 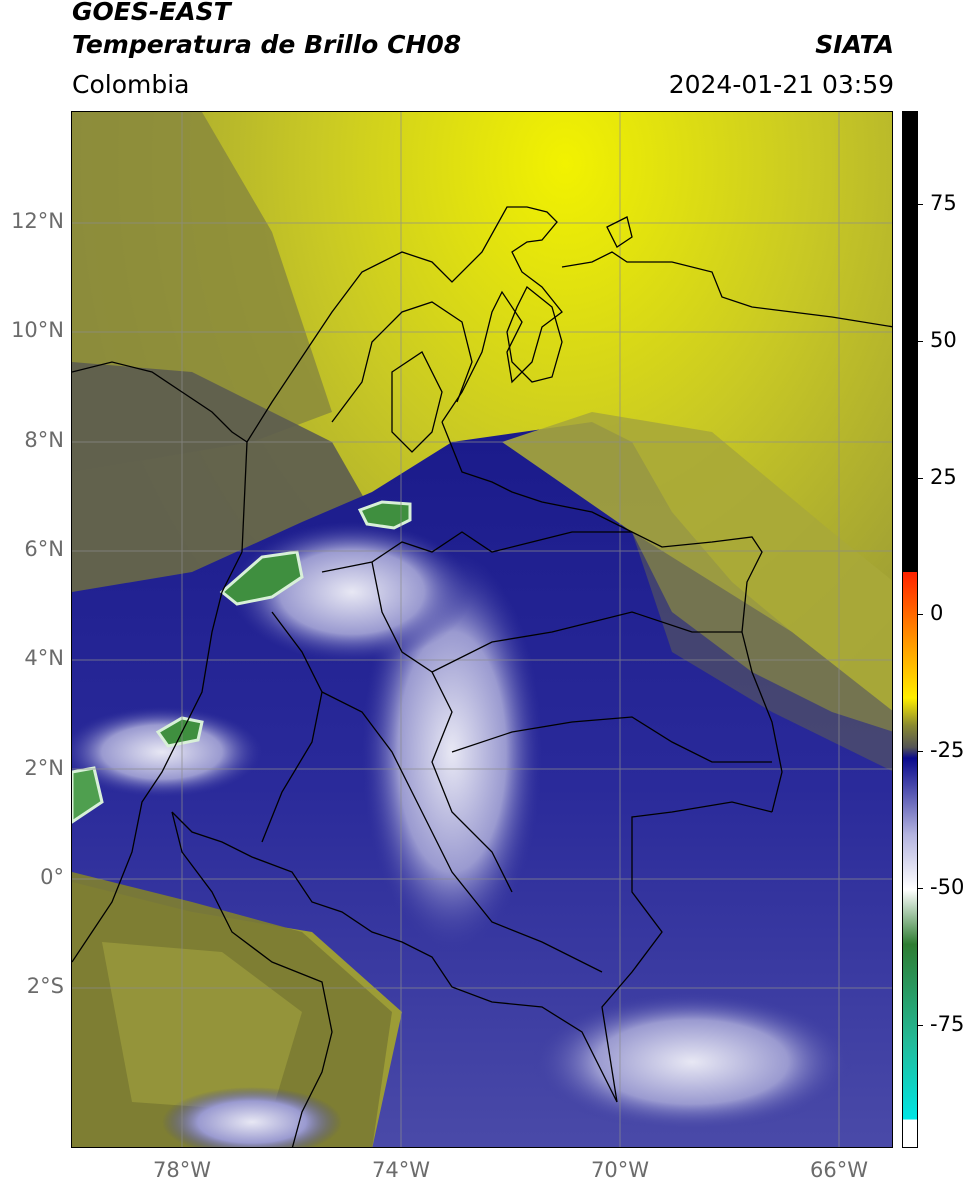 What do you see at coordinates (619, 232) in the screenshot?
I see `paraguana` at bounding box center [619, 232].